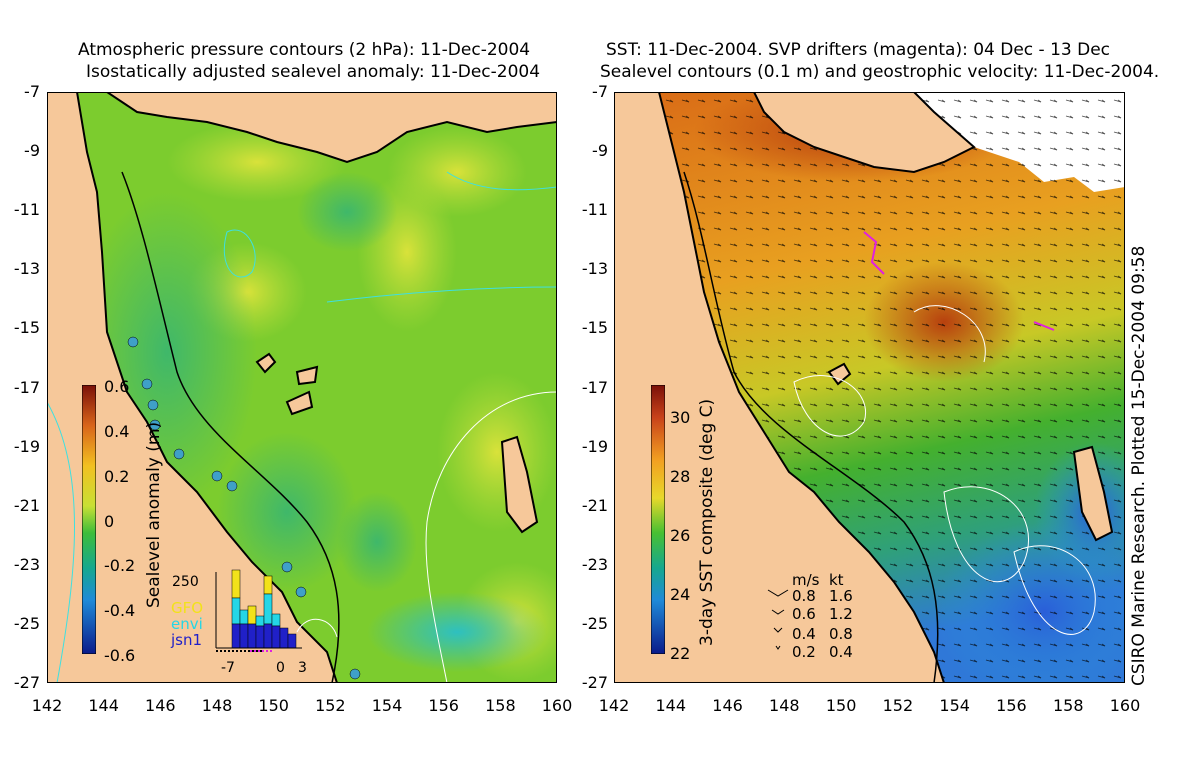  I want to click on velocity-legend-kt: 1.6, so click(841, 596).